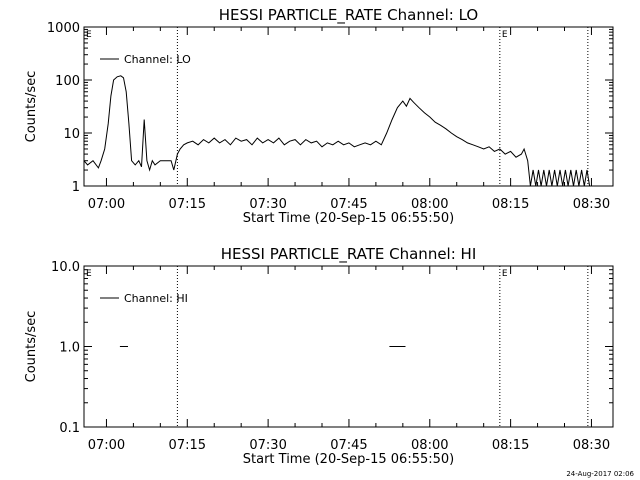 The height and width of the screenshot is (480, 640). Describe the element at coordinates (63, 28) in the screenshot. I see `y-tick-label: 1000` at that location.